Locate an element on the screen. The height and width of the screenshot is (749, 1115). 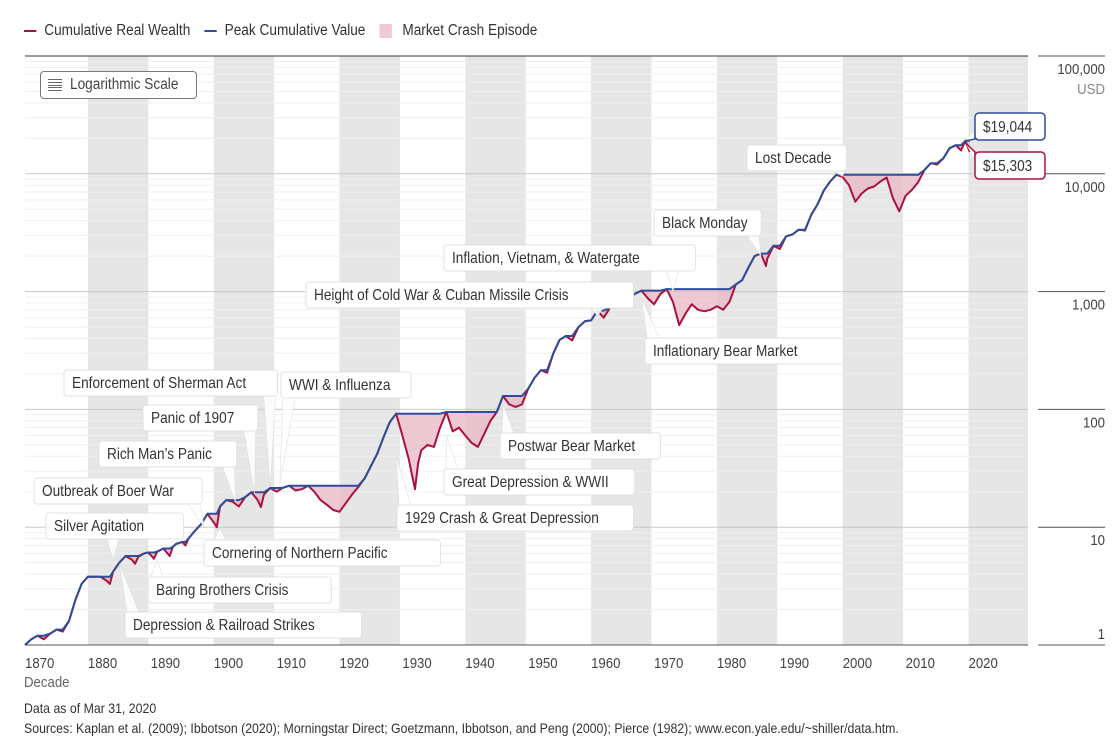
x-axis-title: Decade is located at coordinates (47, 682).